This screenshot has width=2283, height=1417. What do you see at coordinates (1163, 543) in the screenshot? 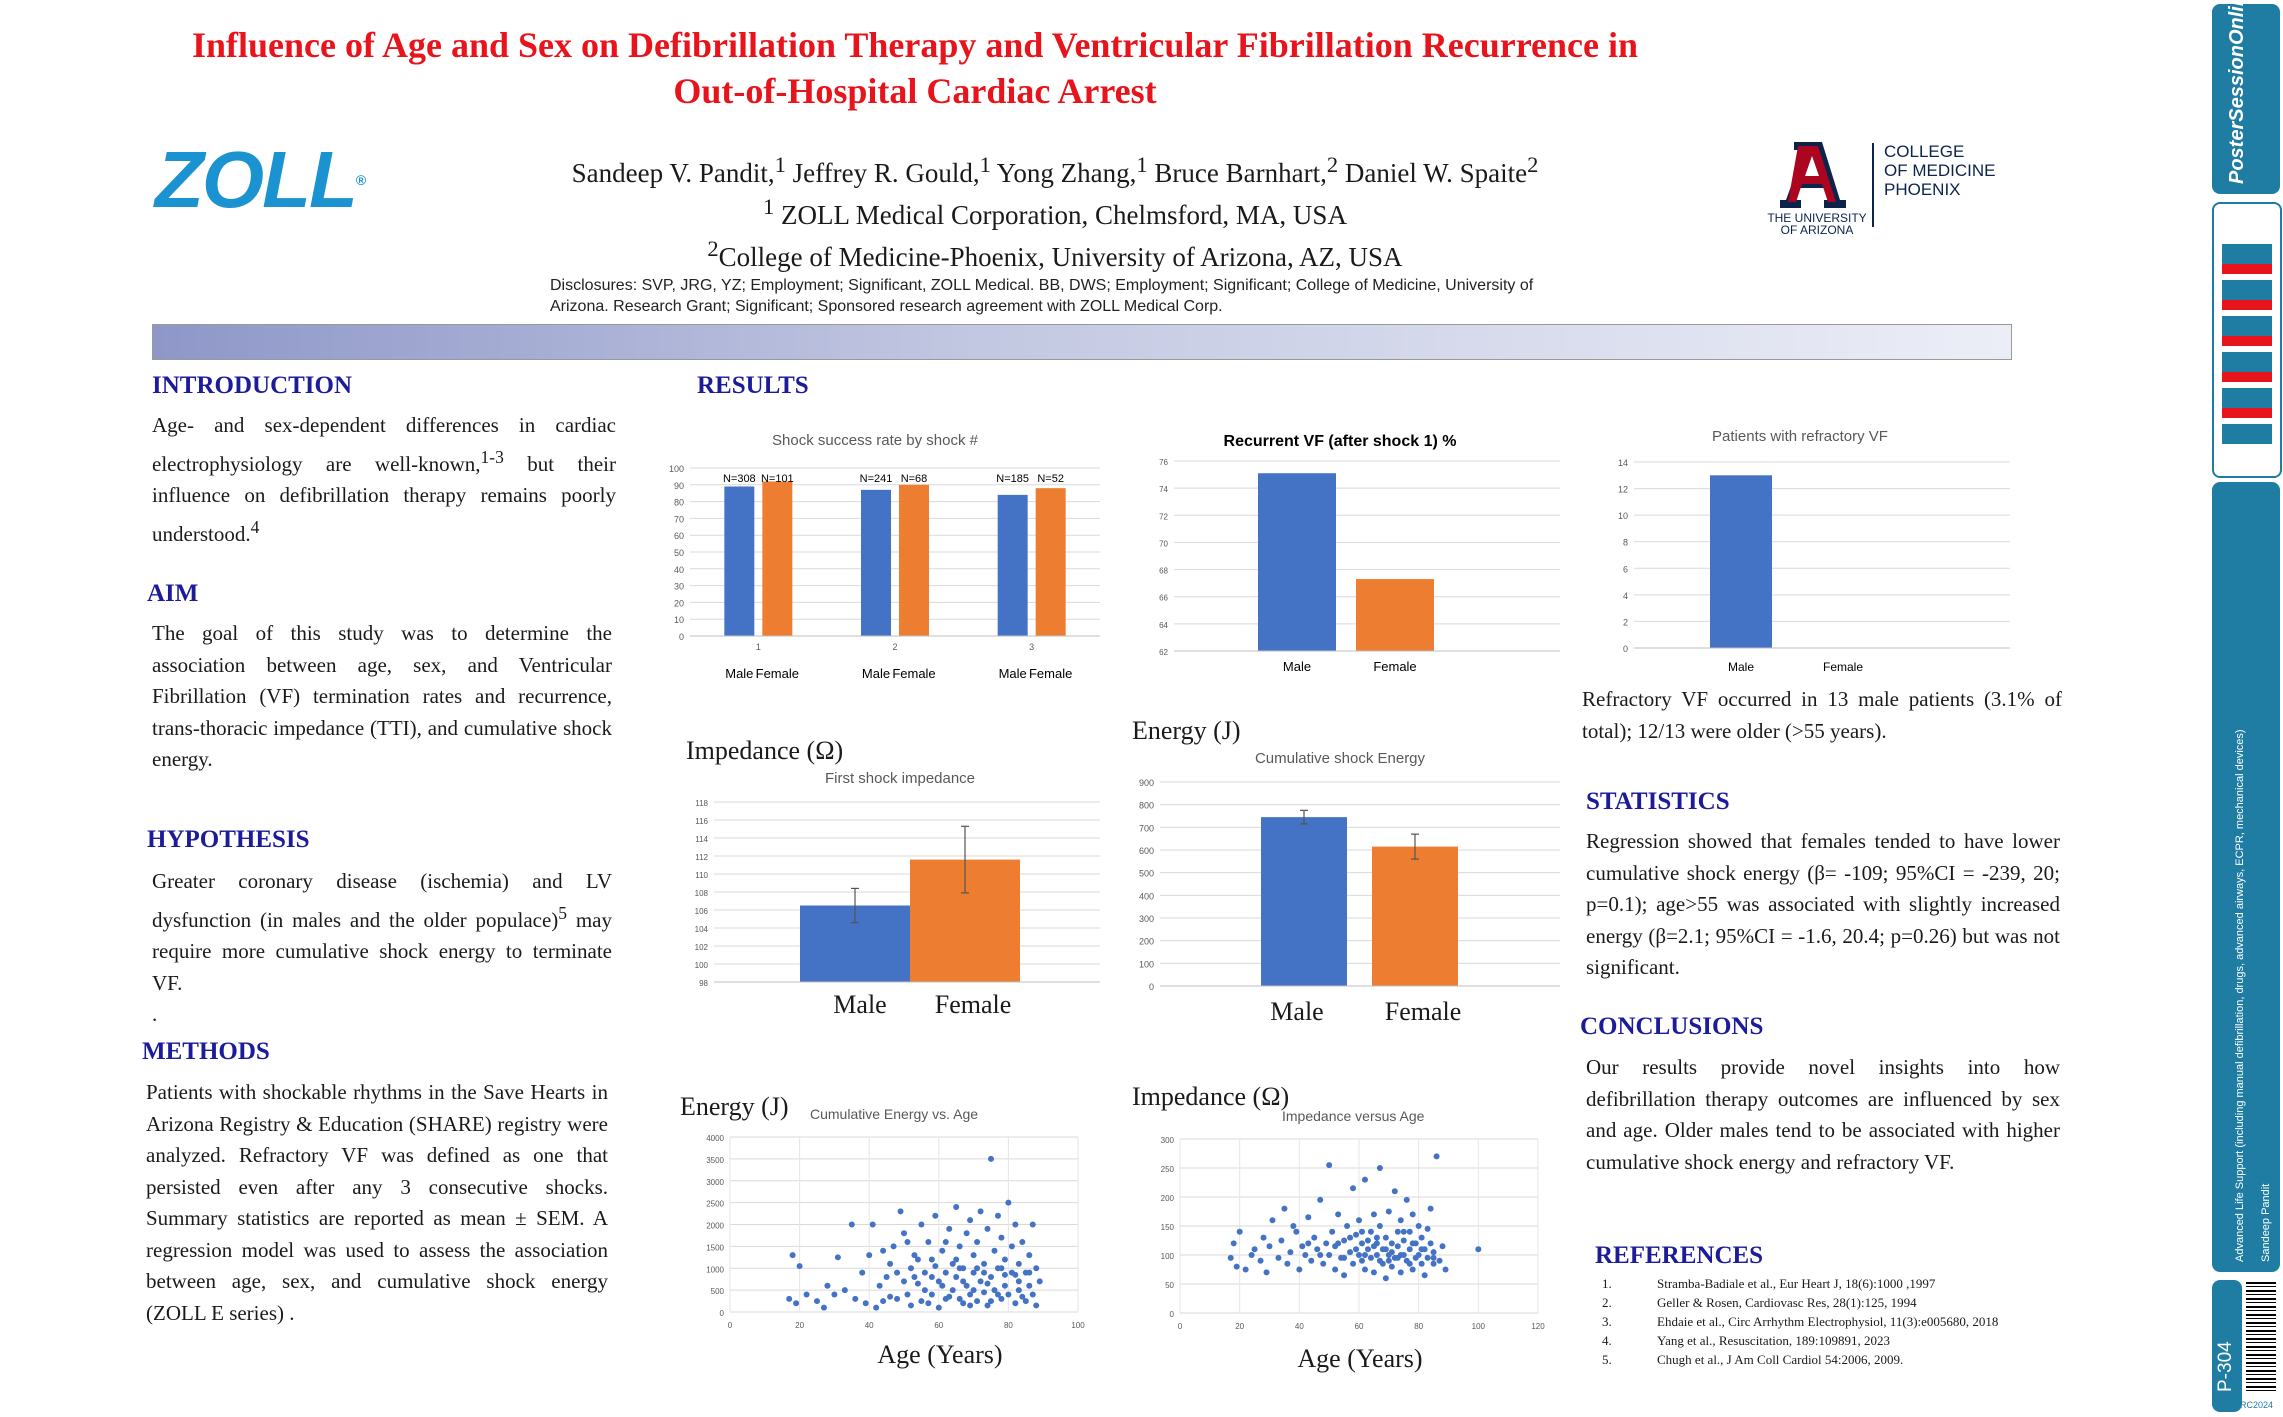
I see `y-tick-label: 70` at bounding box center [1163, 543].